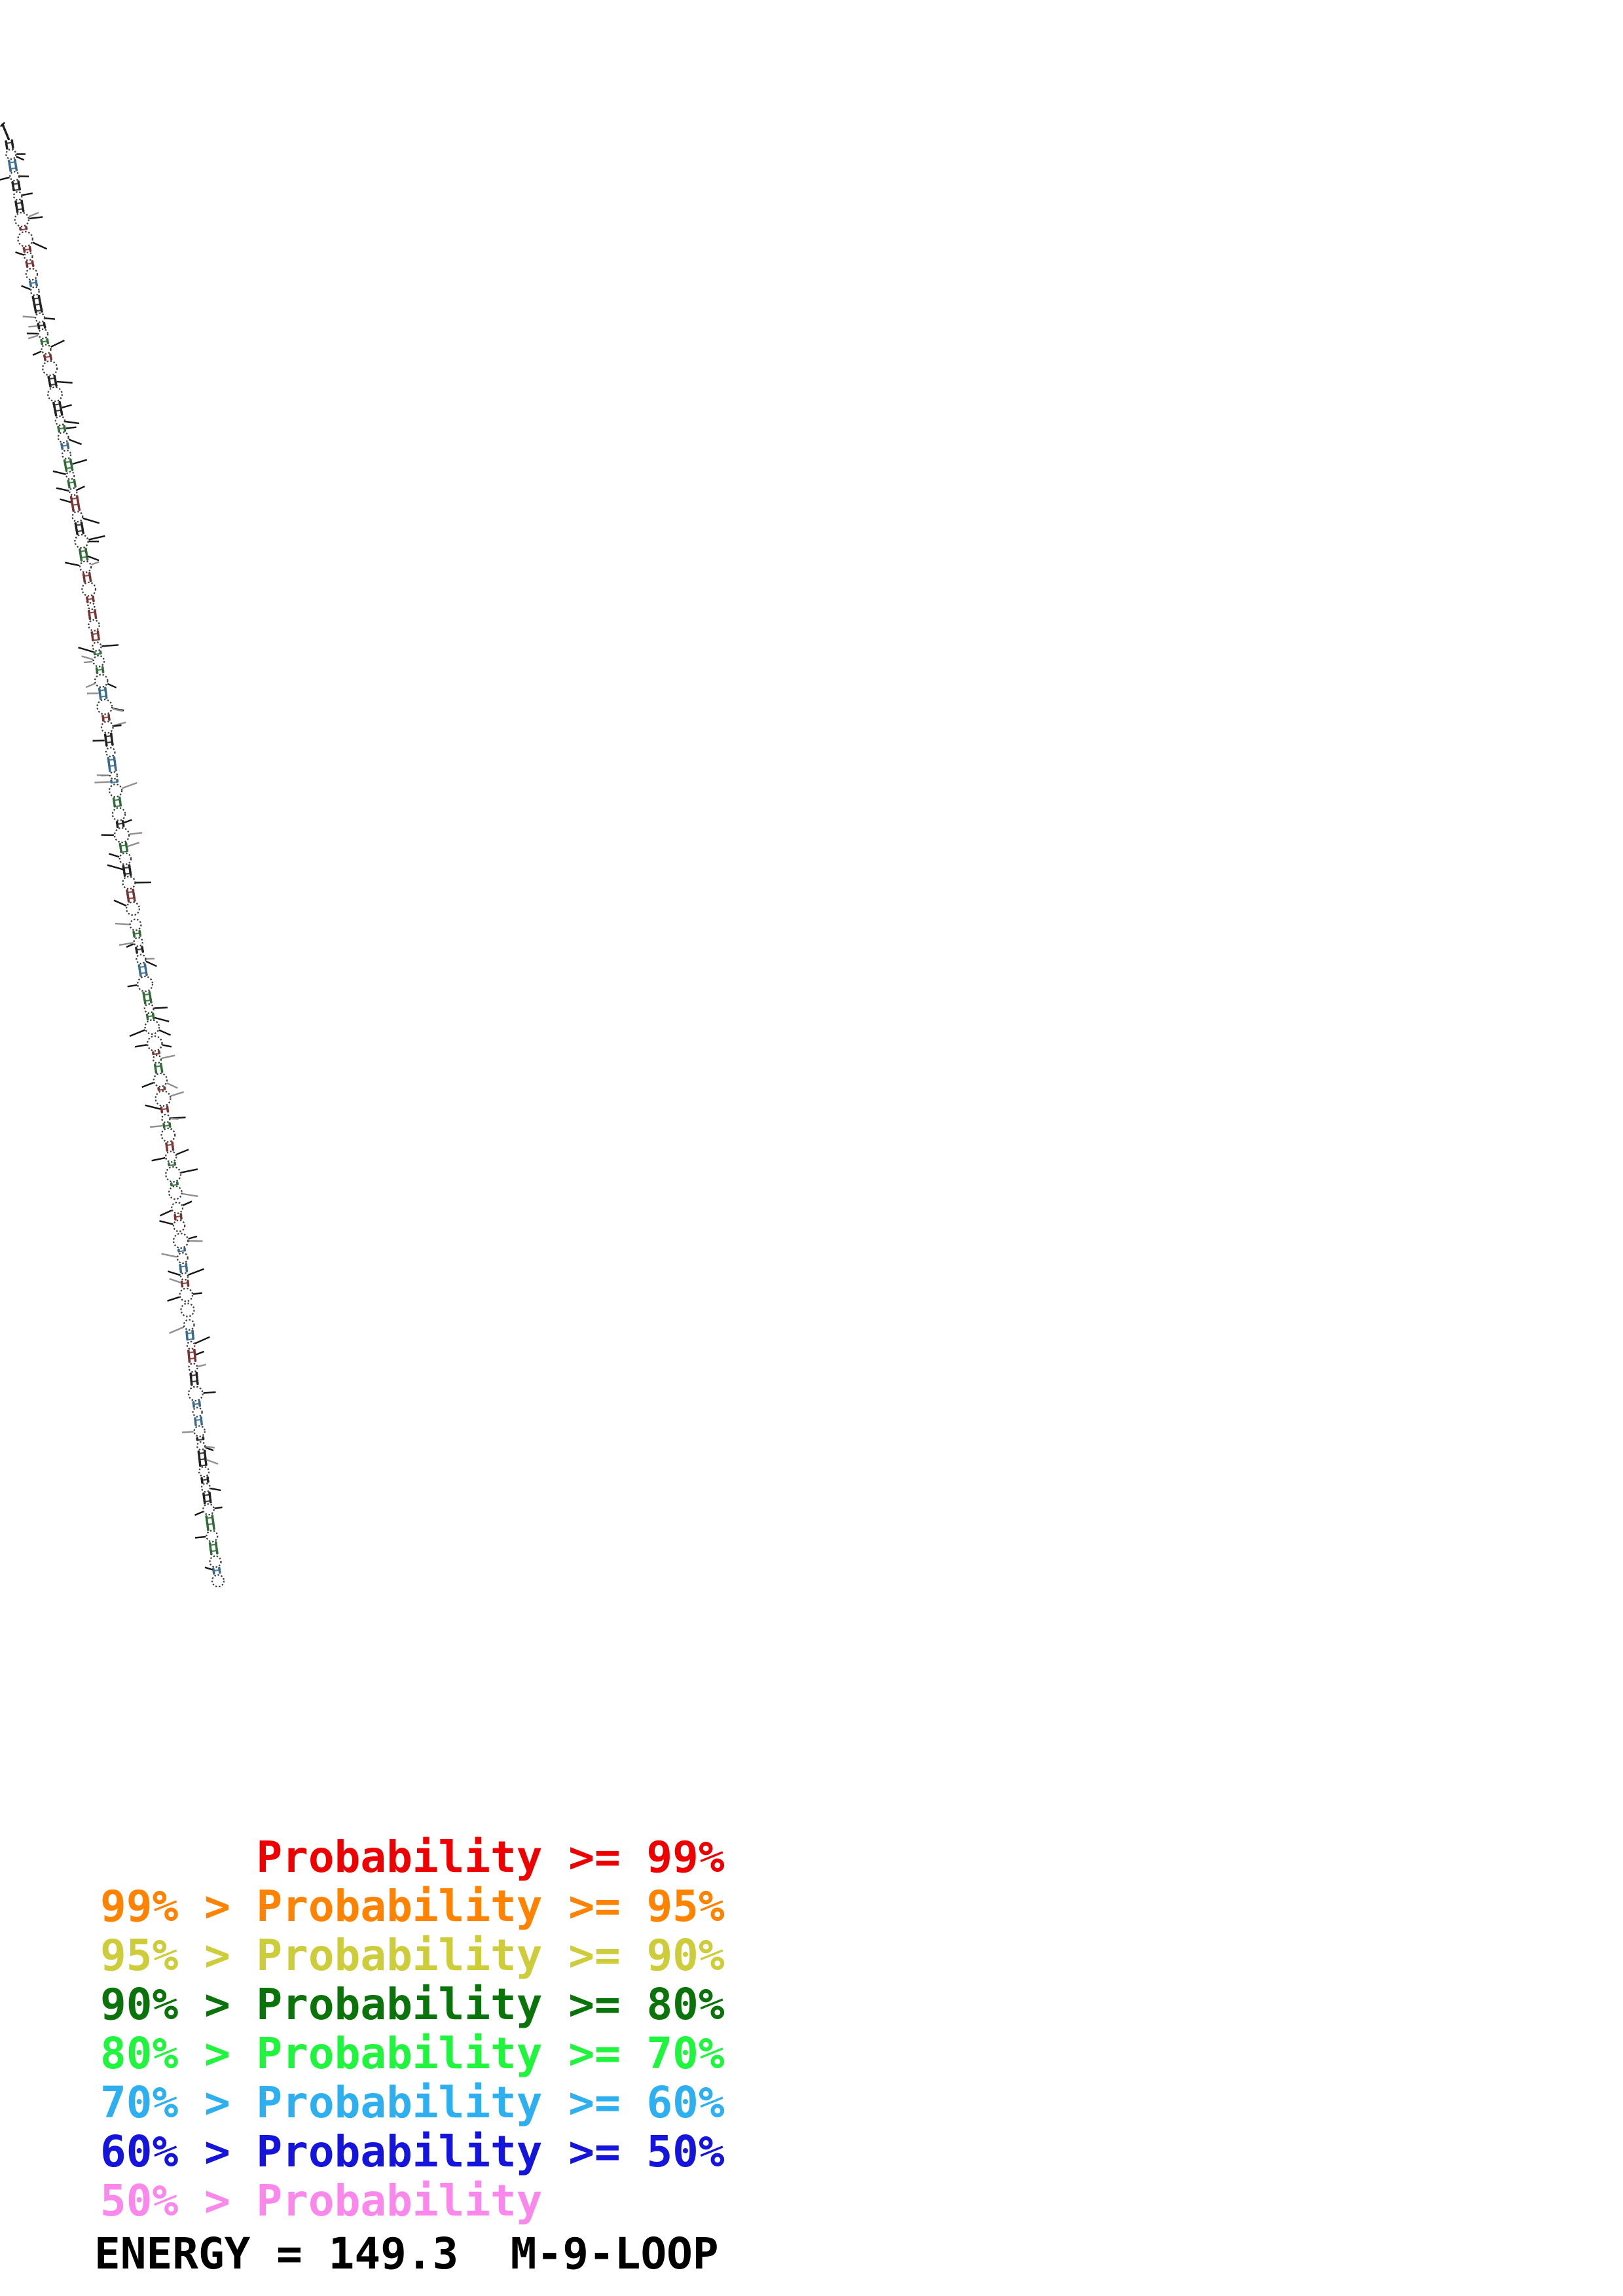  I want to click on energy-label: ENERGY = 149.3 M-9-LOOP, so click(406, 2254).